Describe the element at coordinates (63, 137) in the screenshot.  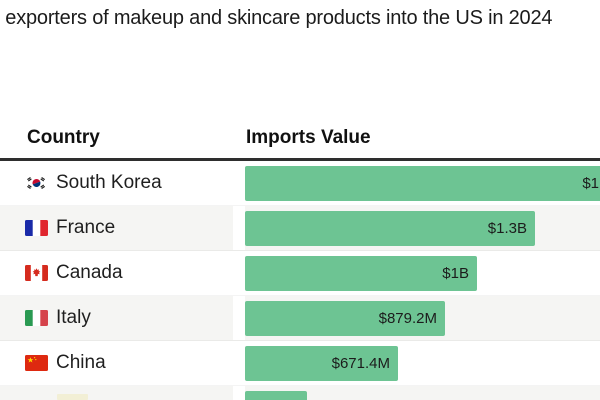
I see `column-header-country: Country` at that location.